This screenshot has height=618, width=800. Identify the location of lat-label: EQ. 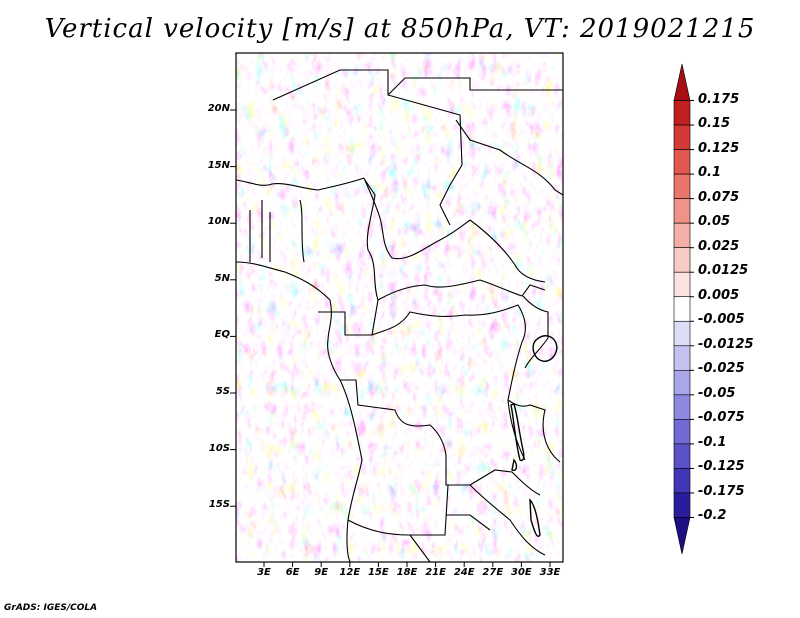
(222, 335).